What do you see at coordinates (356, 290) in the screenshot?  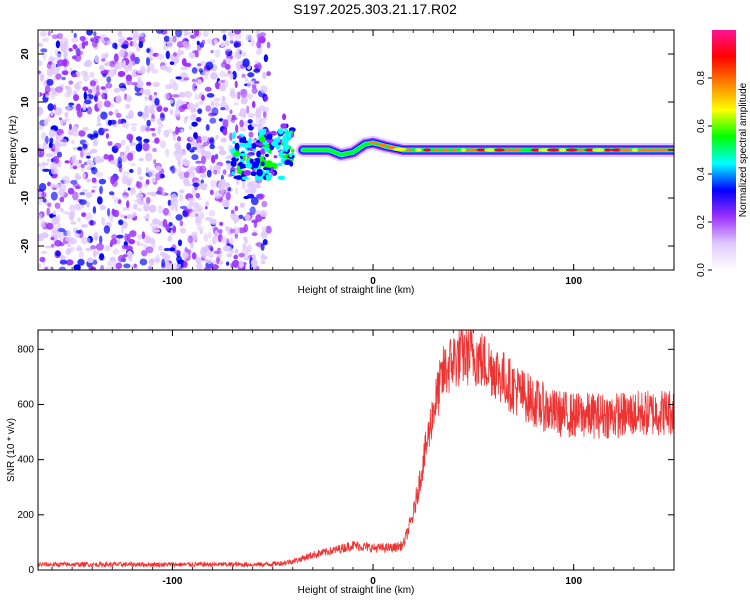 I see `spectrogram-xlabel: Height of straight line (km)` at bounding box center [356, 290].